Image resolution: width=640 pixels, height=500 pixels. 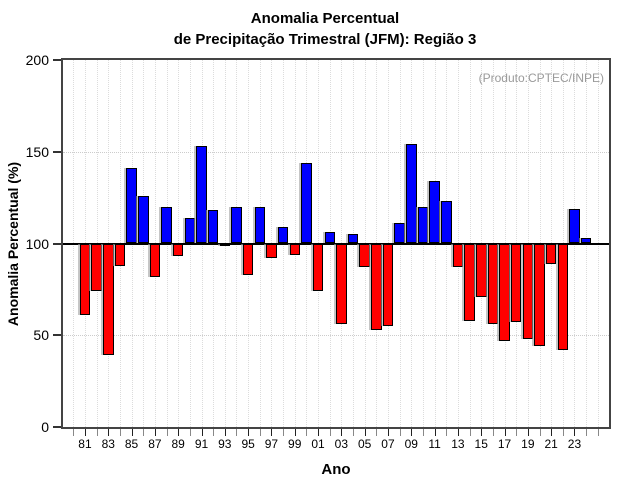 I want to click on bar-2009, so click(x=411, y=194).